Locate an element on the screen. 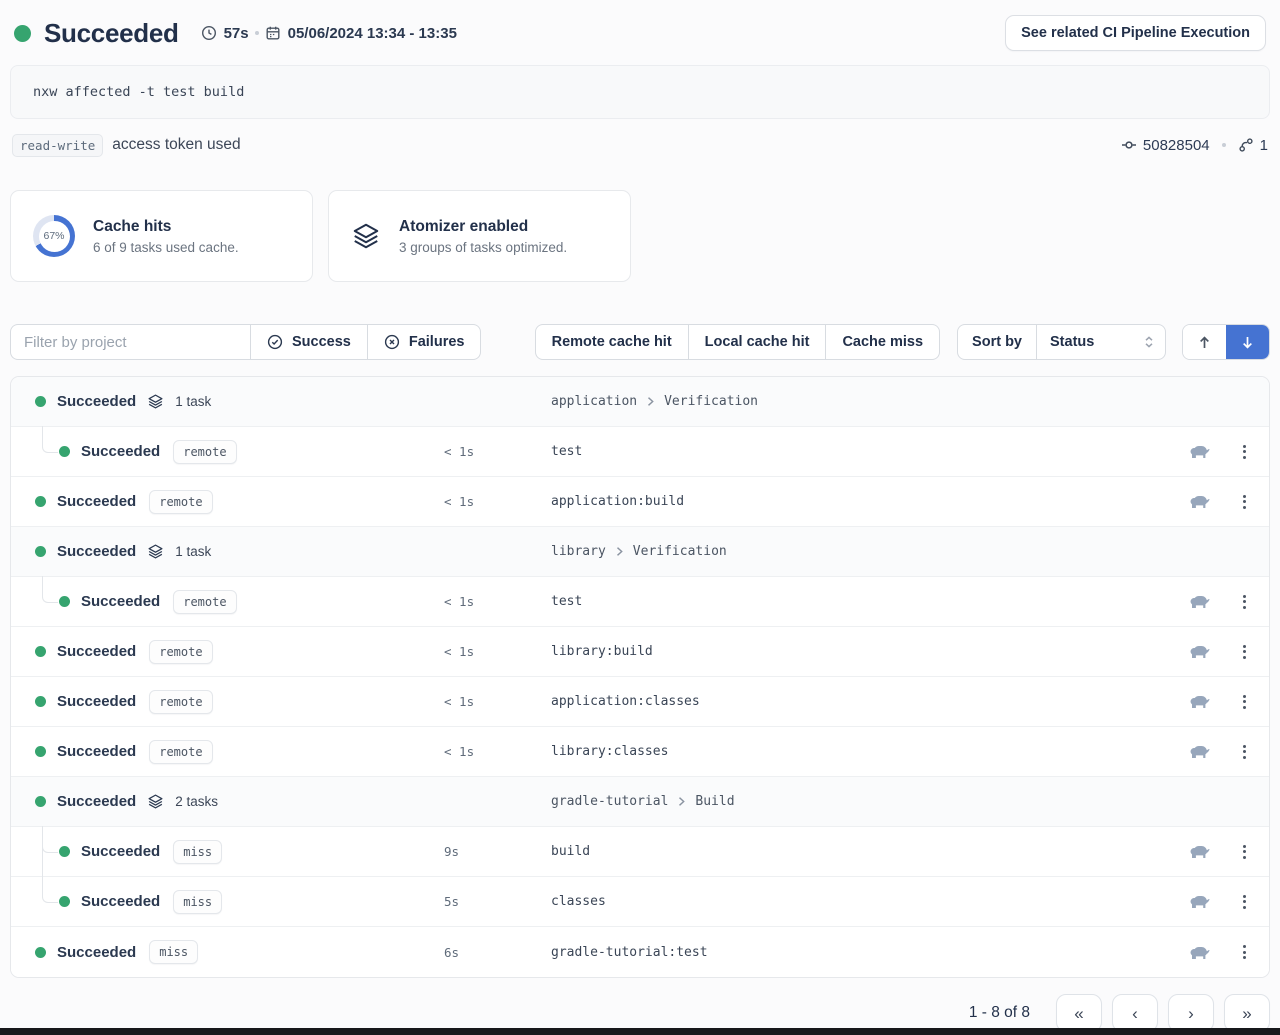  task-row: Succeeded remote < 1s library:build is located at coordinates (640, 652).